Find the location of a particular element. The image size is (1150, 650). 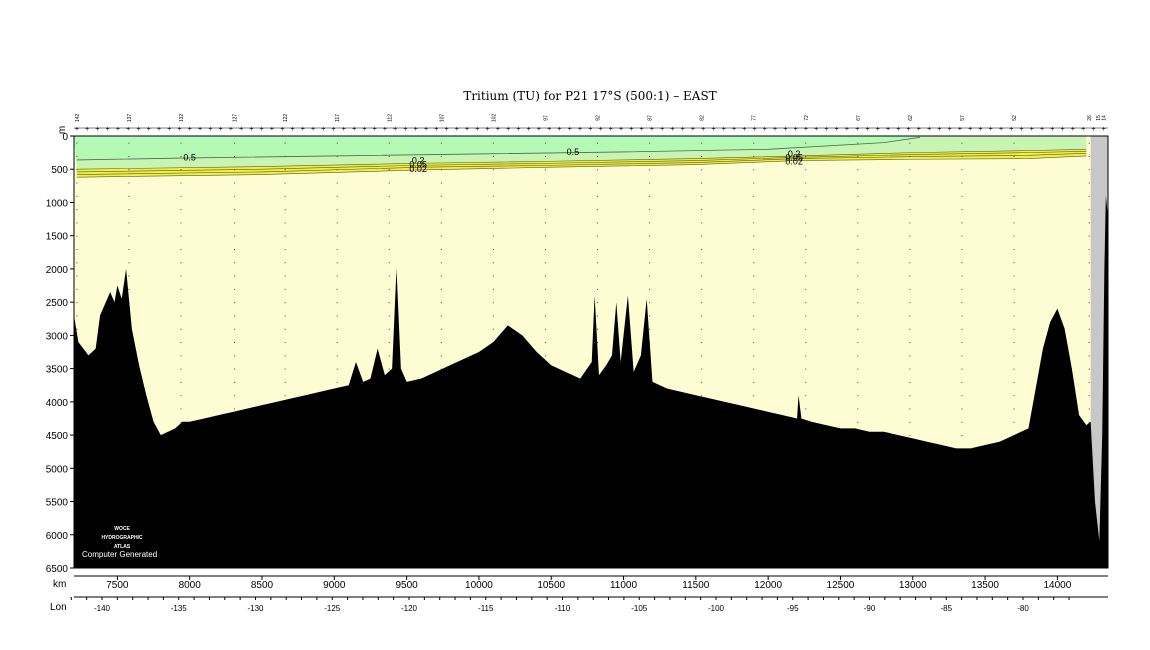

station-mark-13326: + is located at coordinates (960, 129).